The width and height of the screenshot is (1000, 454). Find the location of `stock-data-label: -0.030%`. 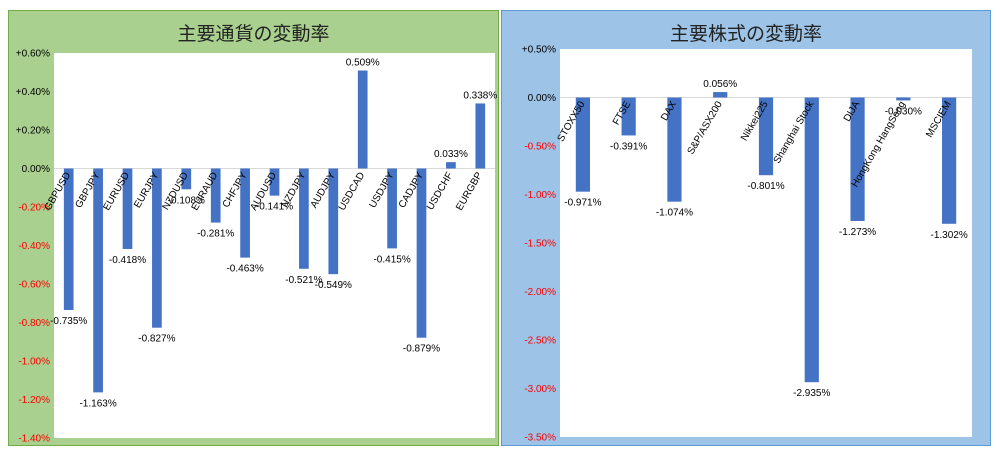

stock-data-label: -0.030% is located at coordinates (903, 111).